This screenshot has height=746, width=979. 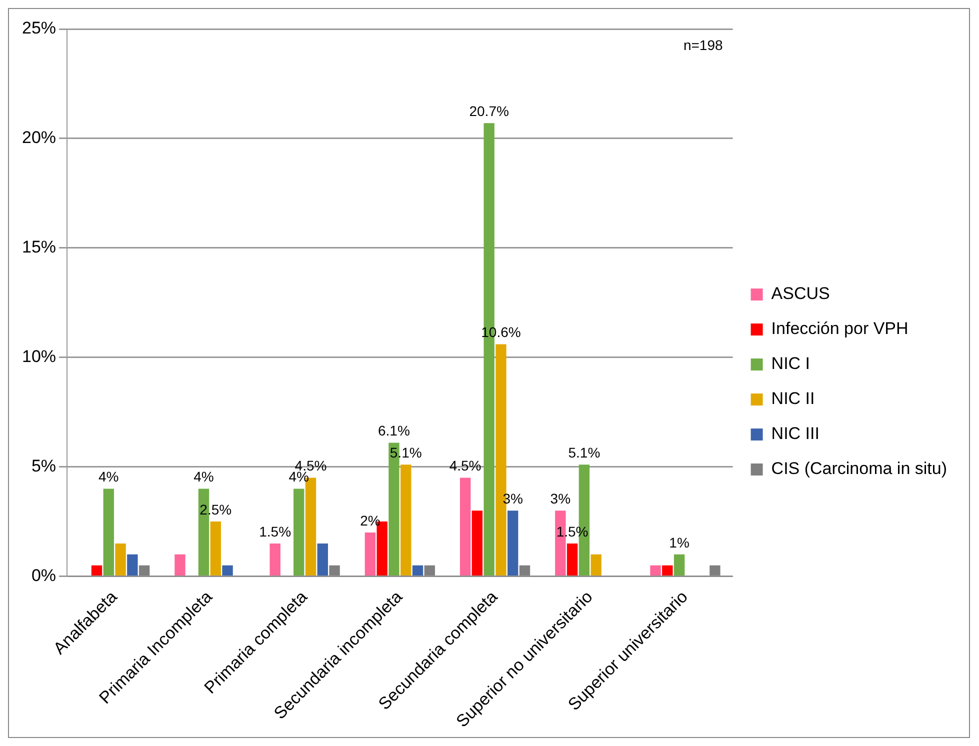 I want to click on legend-label: Infección por VPH, so click(x=839, y=328).